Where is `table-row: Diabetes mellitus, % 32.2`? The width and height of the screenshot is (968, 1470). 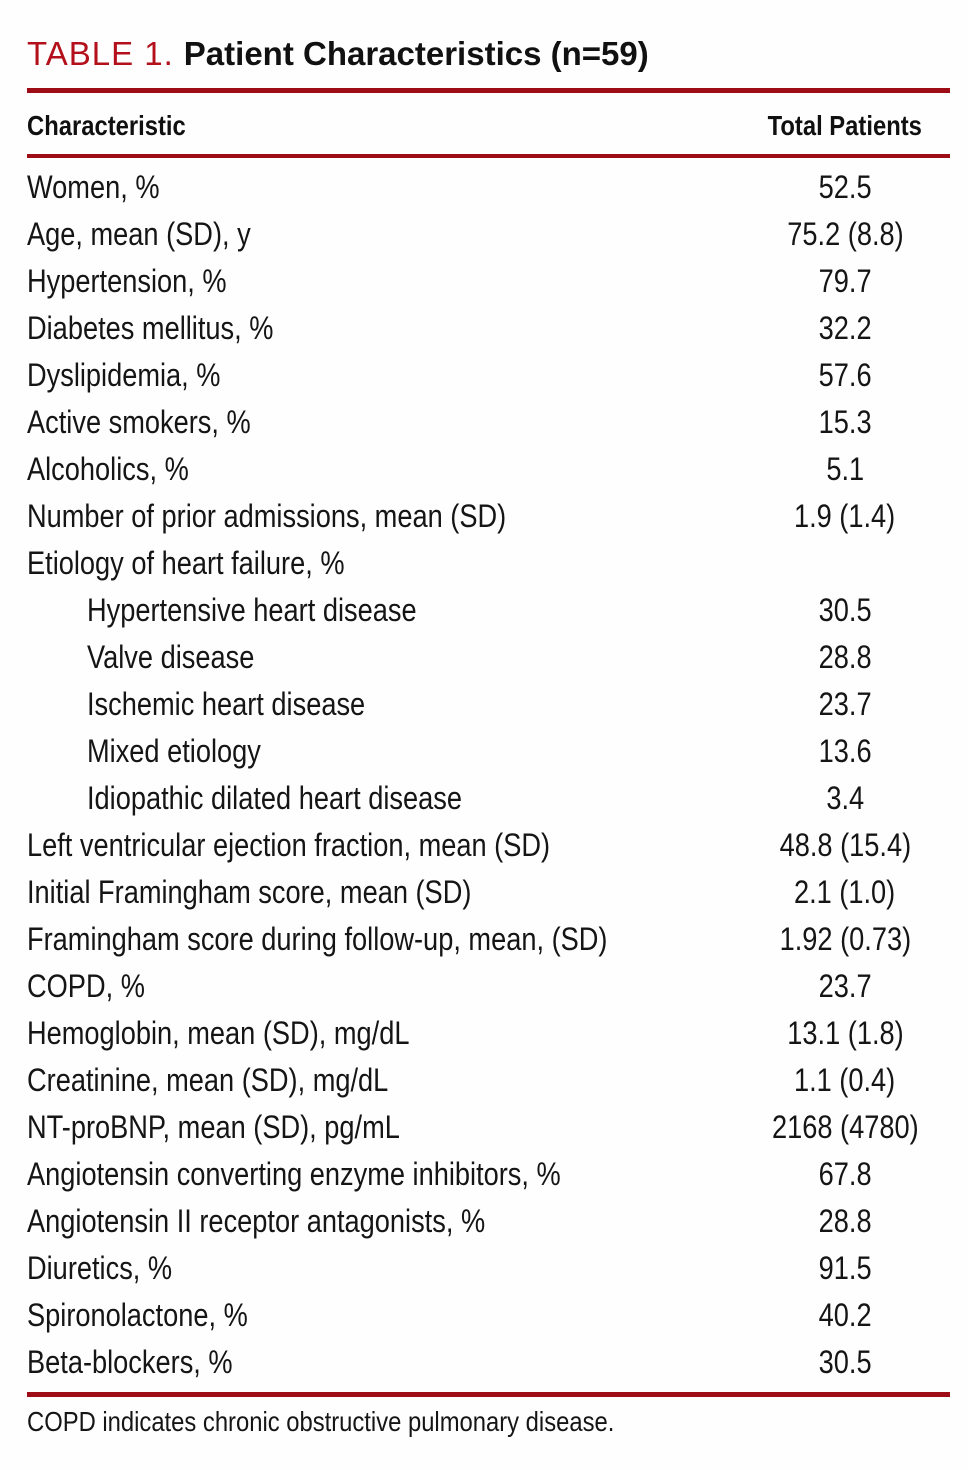 table-row: Diabetes mellitus, % 32.2 is located at coordinates (488, 328).